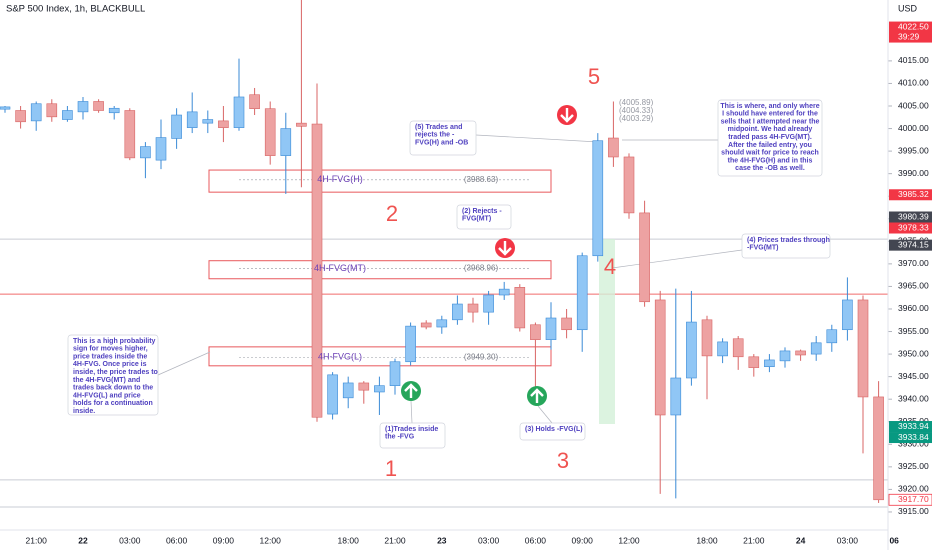  I want to click on step-number: 3, so click(563, 460).